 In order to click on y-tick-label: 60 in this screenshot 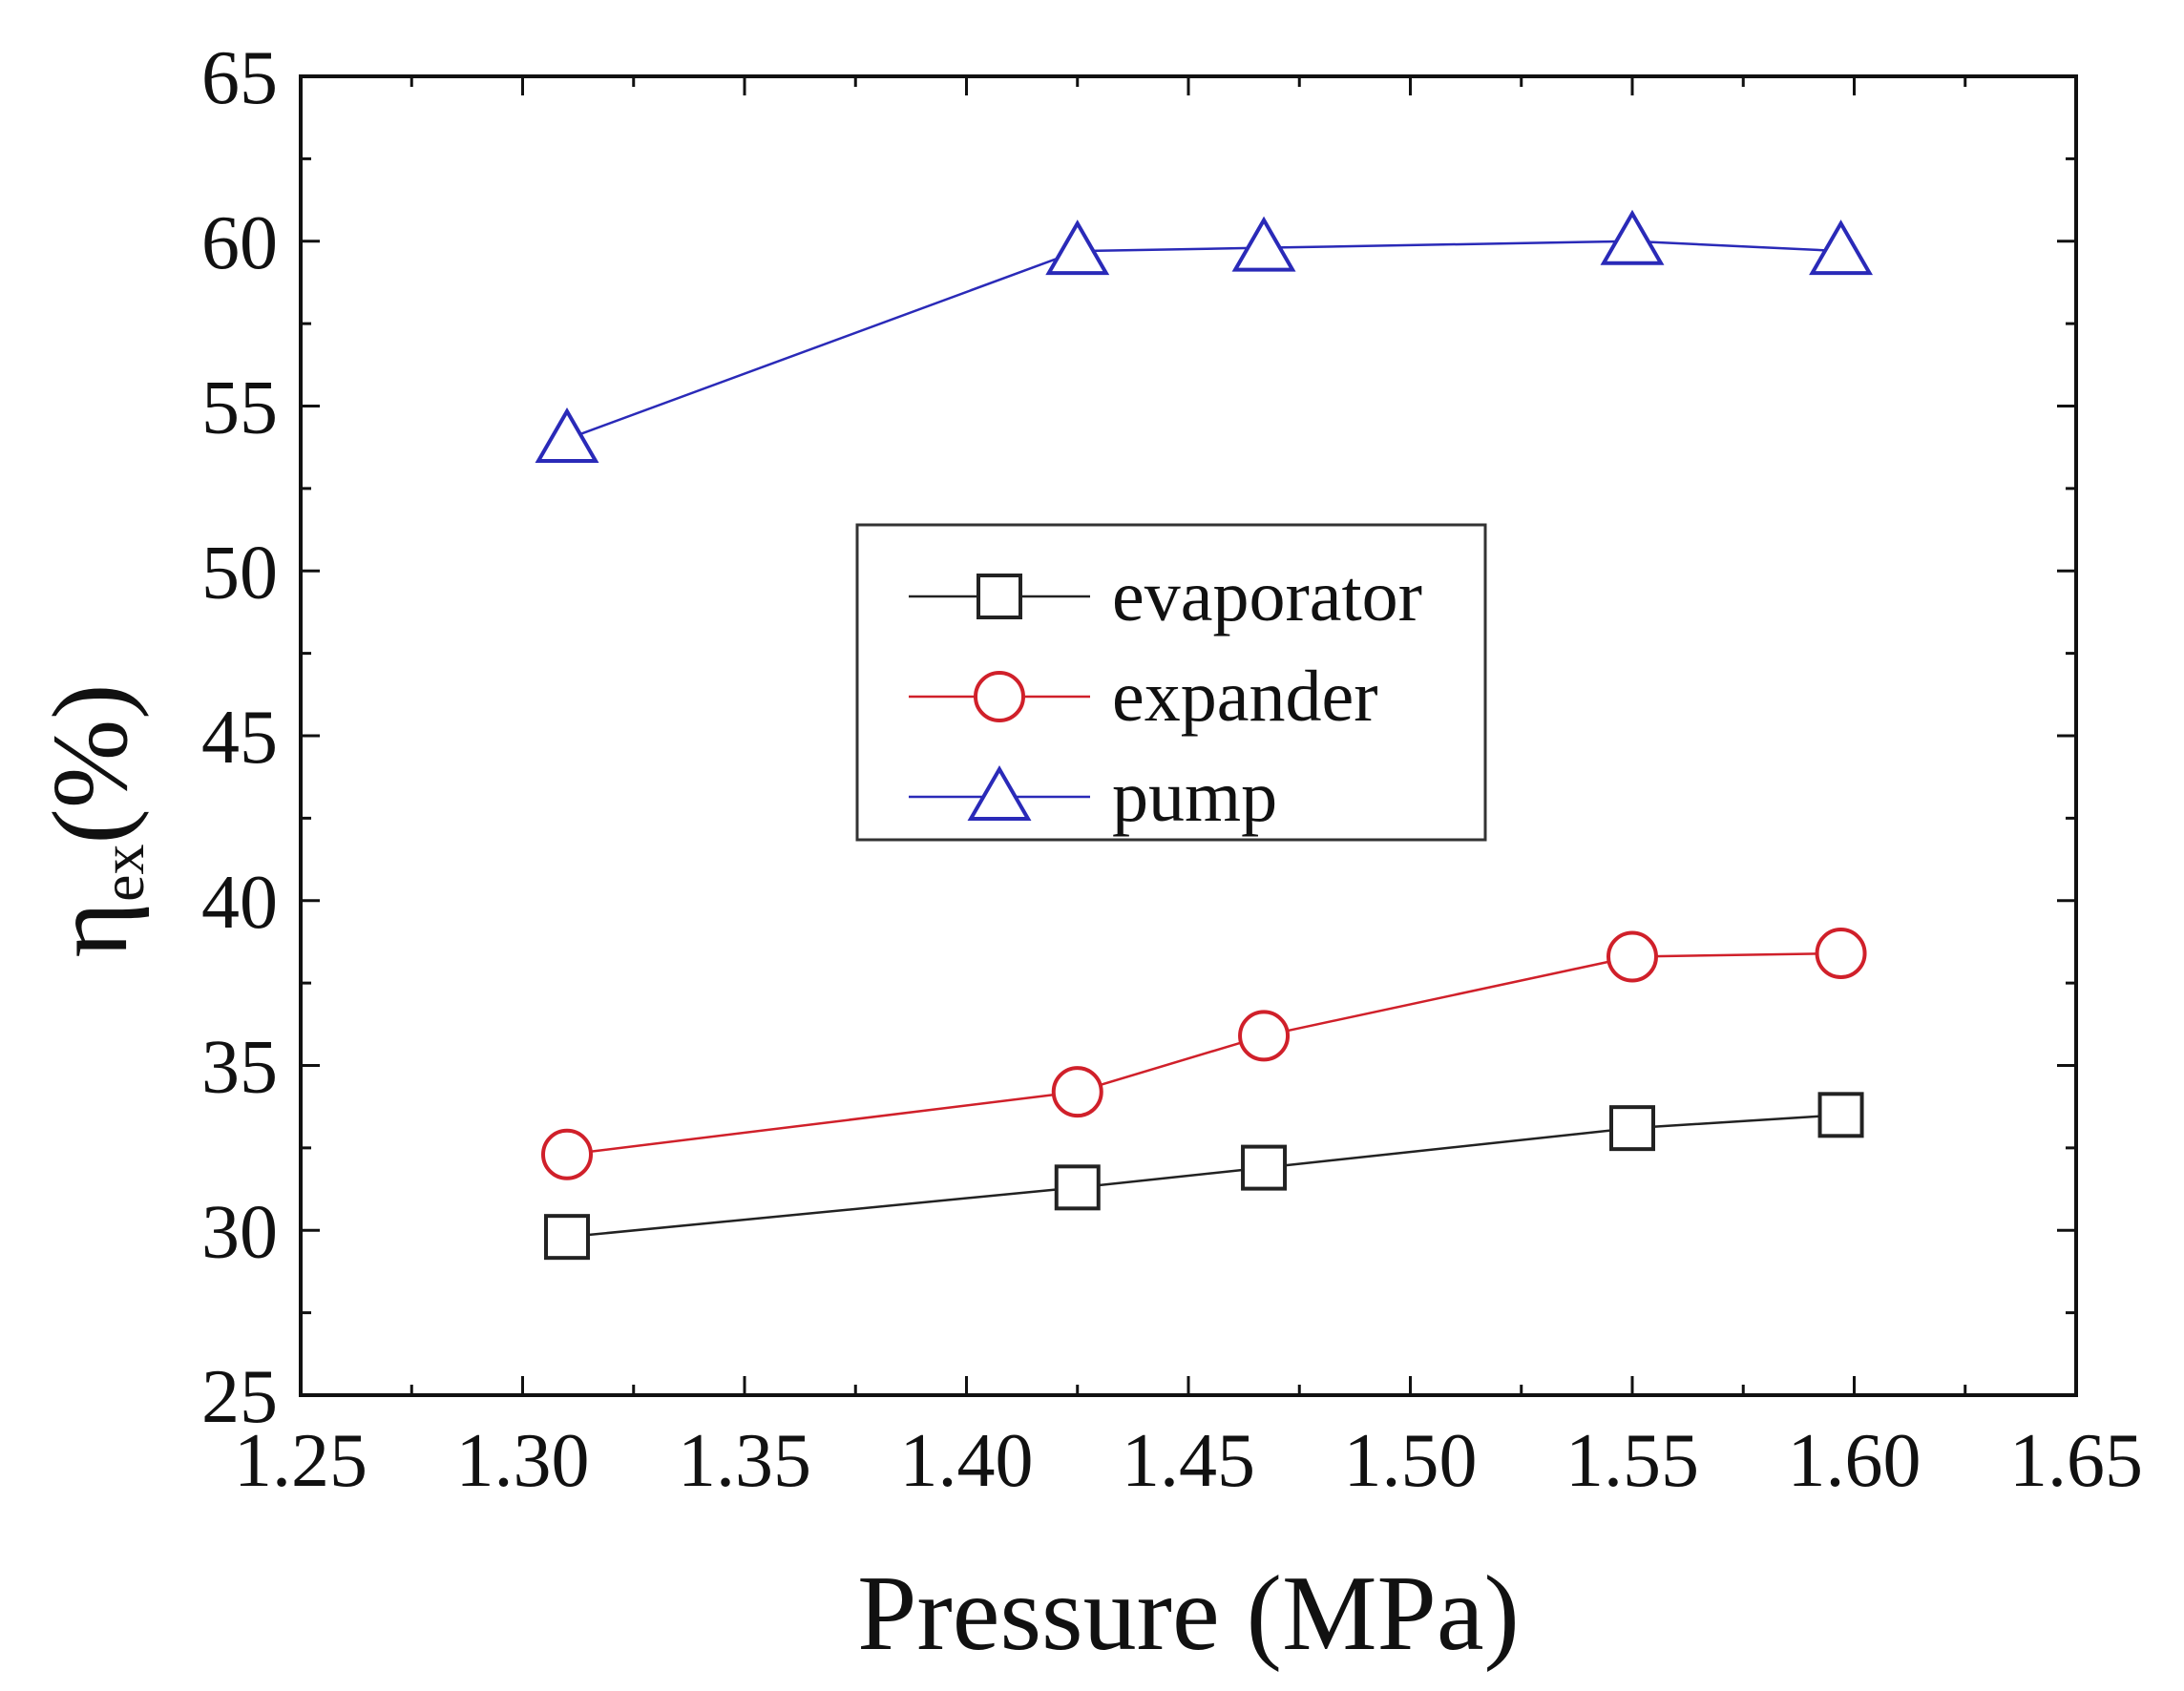, I will do `click(240, 243)`.